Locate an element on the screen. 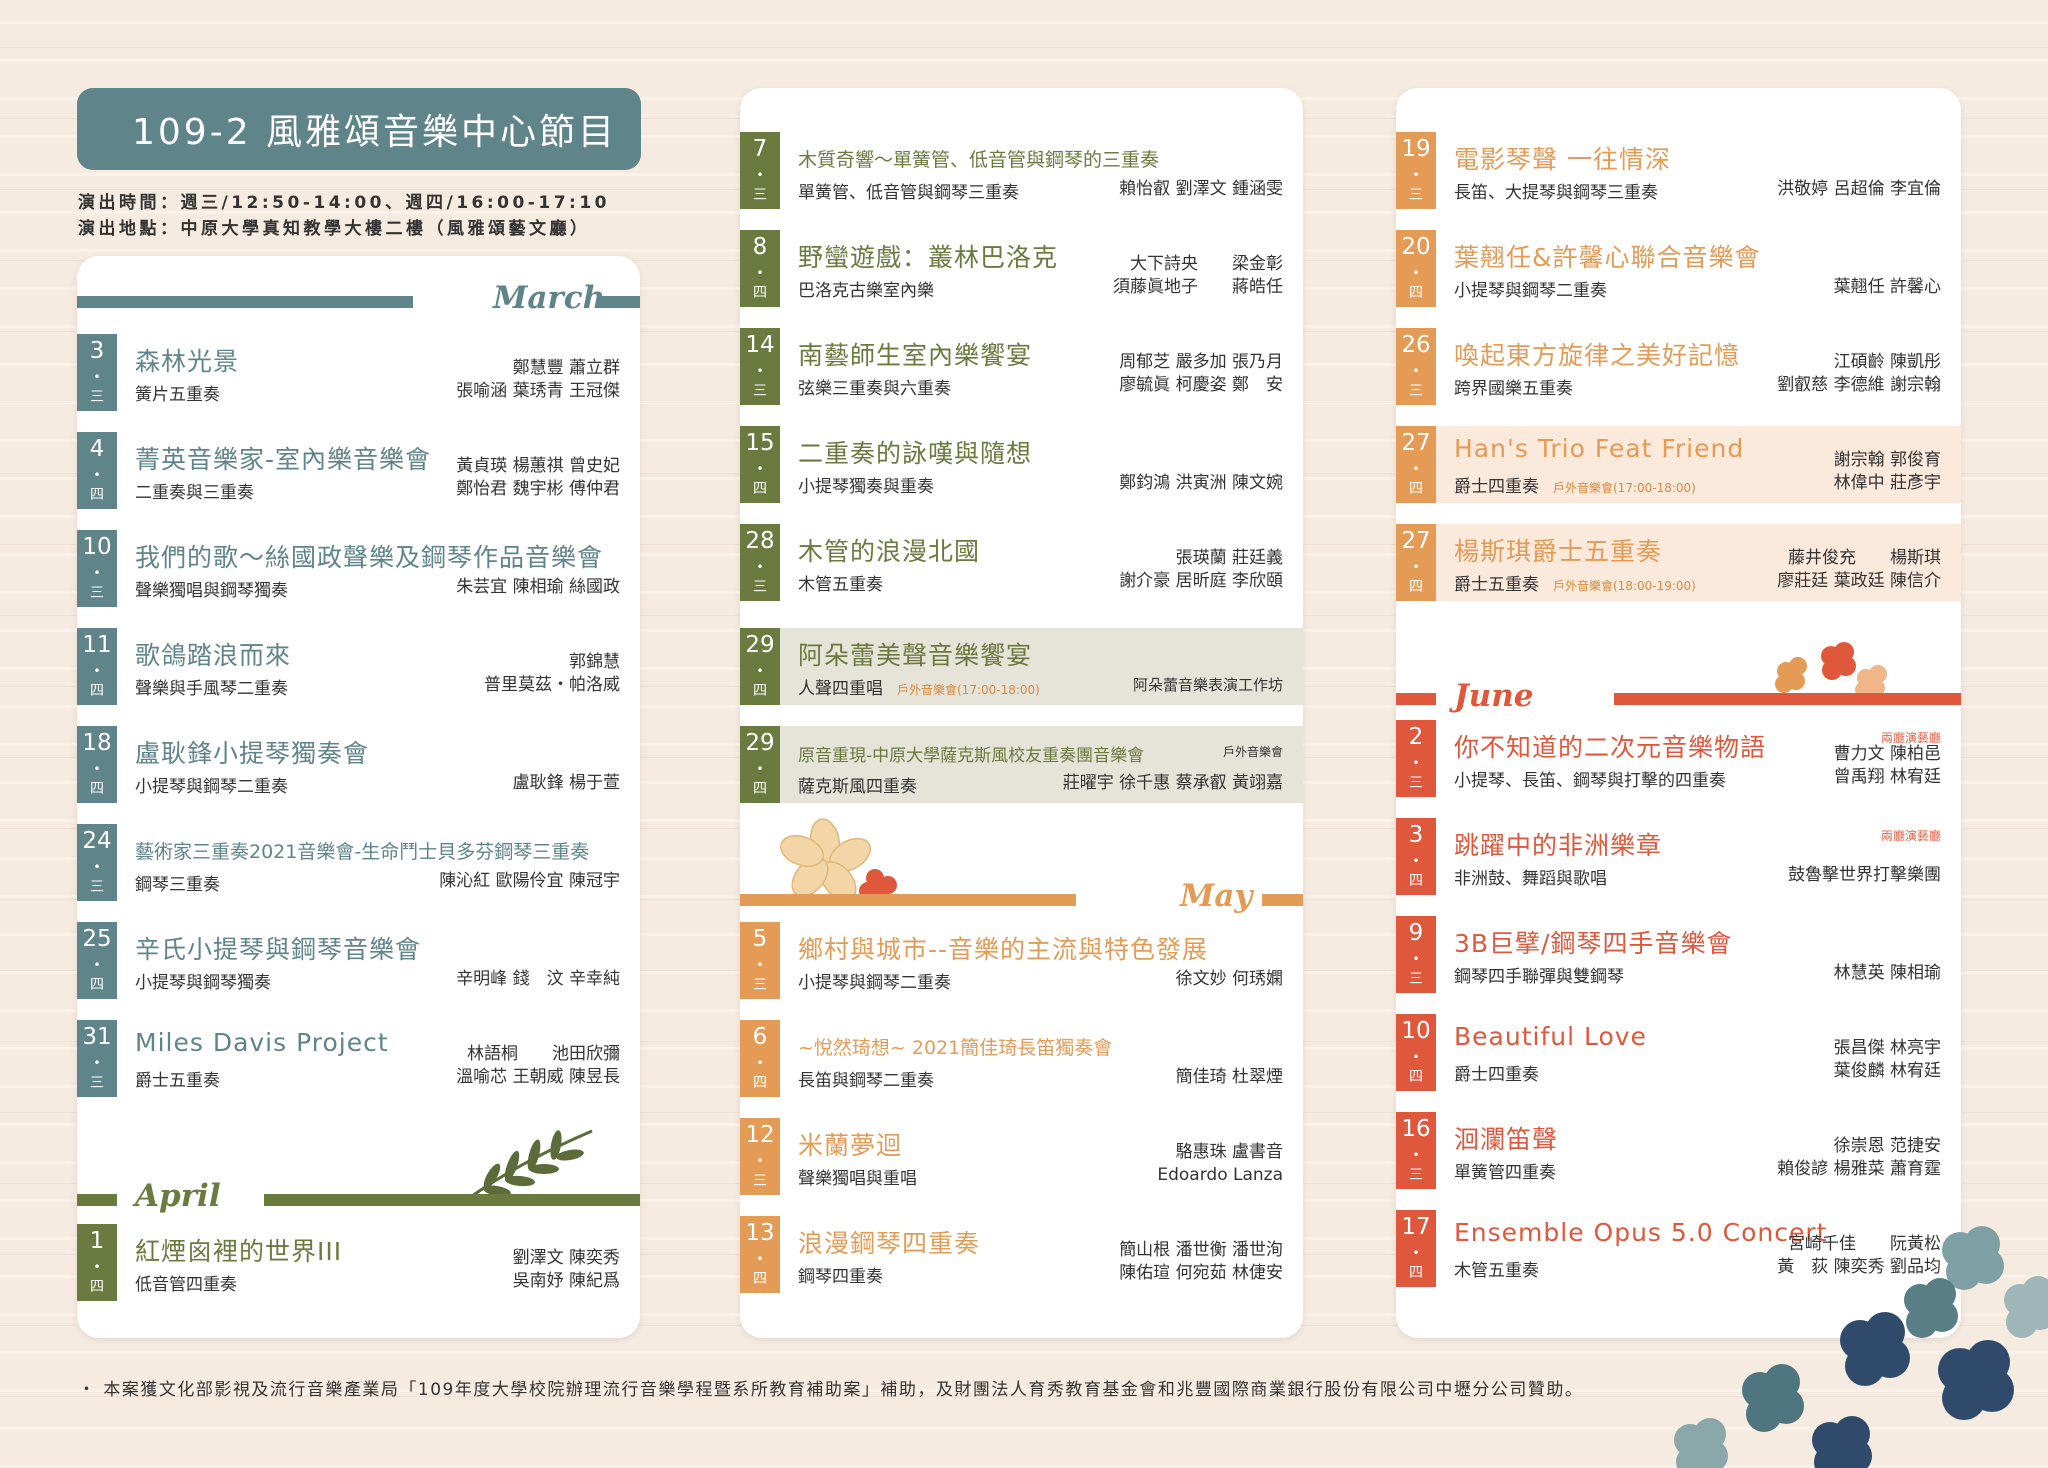 The width and height of the screenshot is (2048, 1468). date-box: 10 • 四 is located at coordinates (1416, 1052).